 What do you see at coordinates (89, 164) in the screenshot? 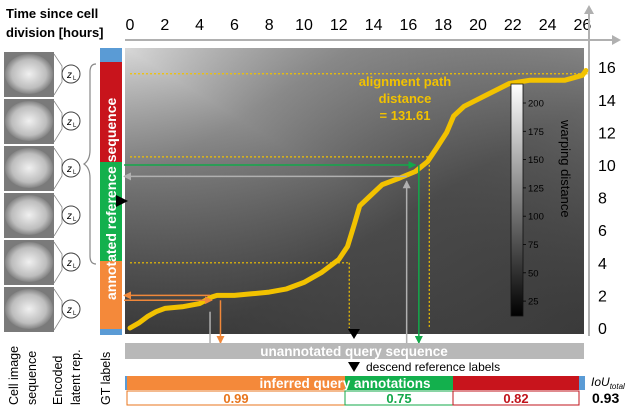
I see `left-brace` at bounding box center [89, 164].